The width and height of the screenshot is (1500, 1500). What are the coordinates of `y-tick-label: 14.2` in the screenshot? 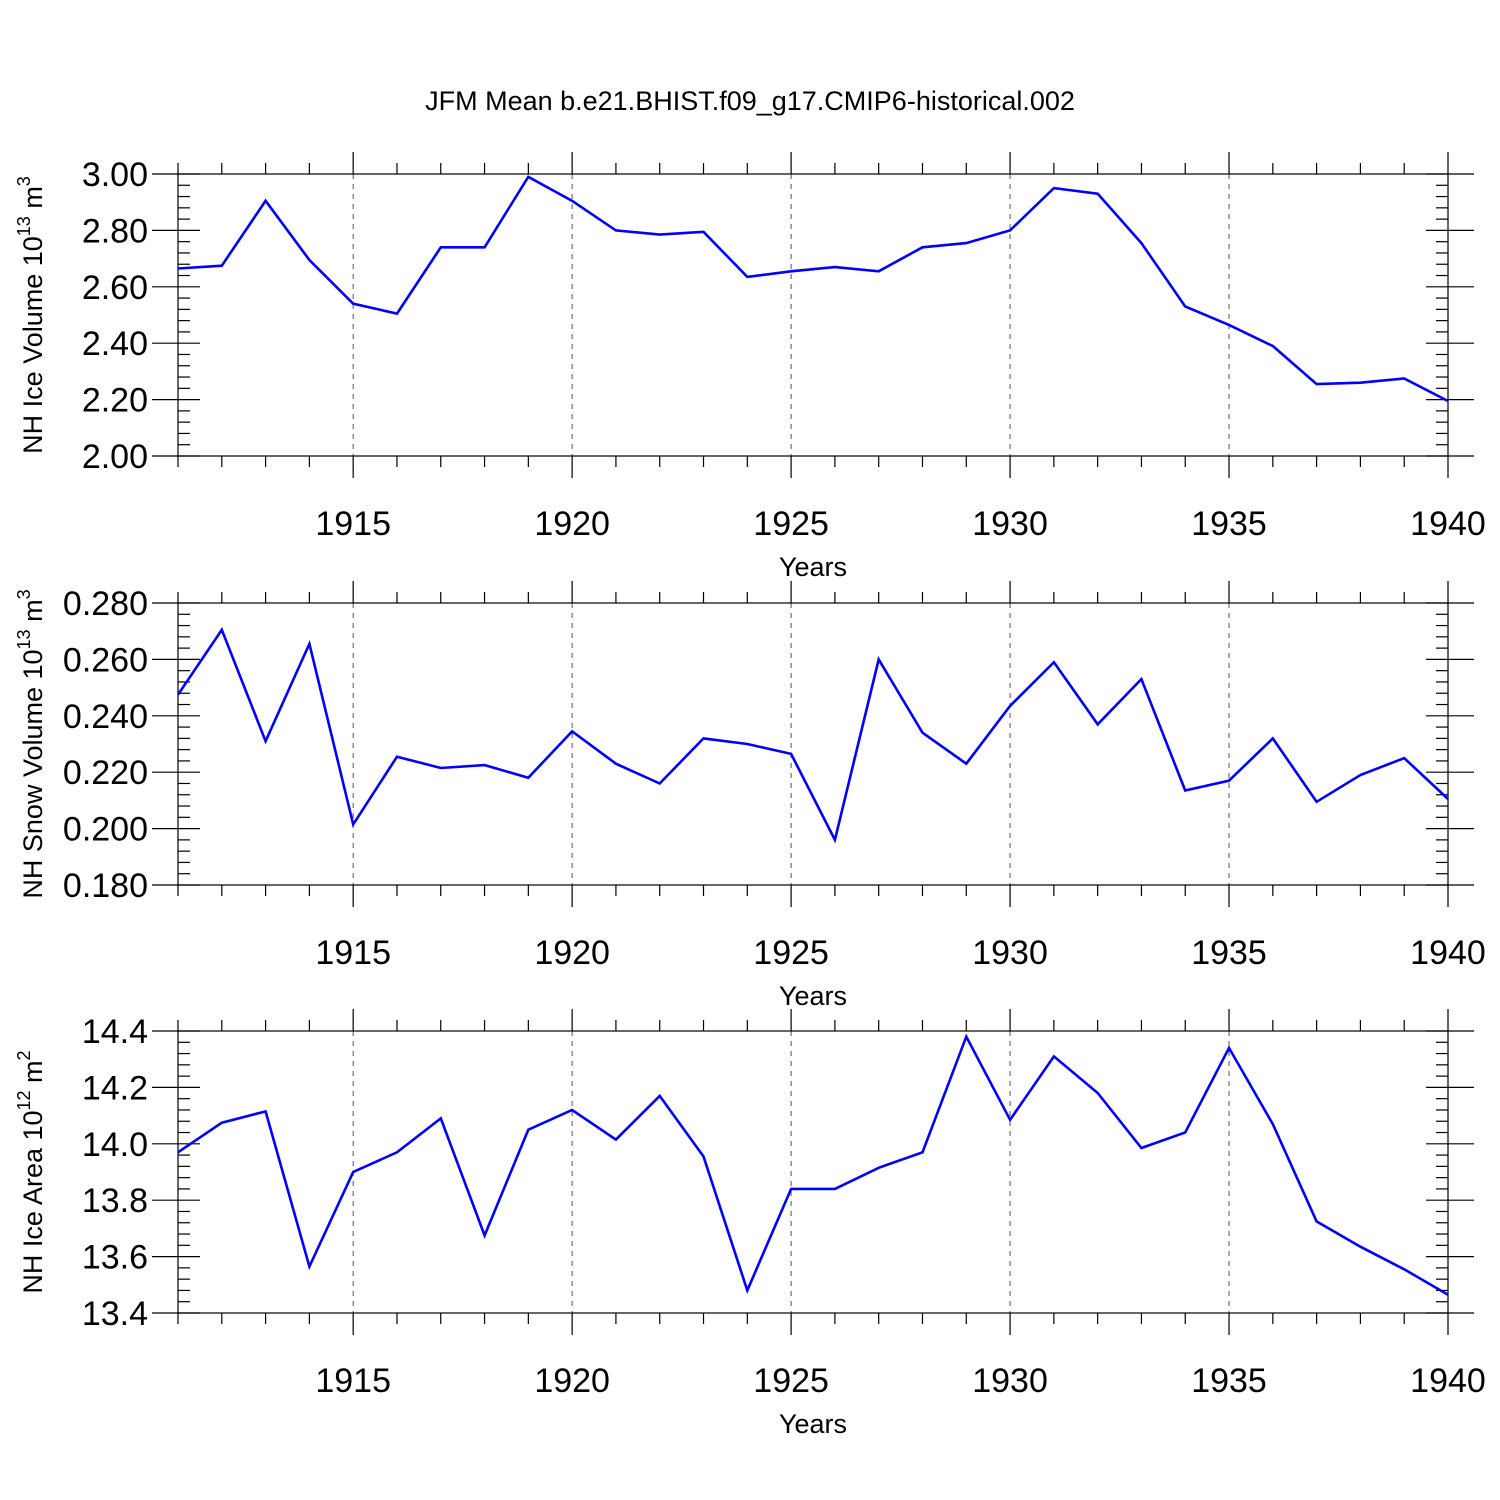 It's located at (115, 1088).